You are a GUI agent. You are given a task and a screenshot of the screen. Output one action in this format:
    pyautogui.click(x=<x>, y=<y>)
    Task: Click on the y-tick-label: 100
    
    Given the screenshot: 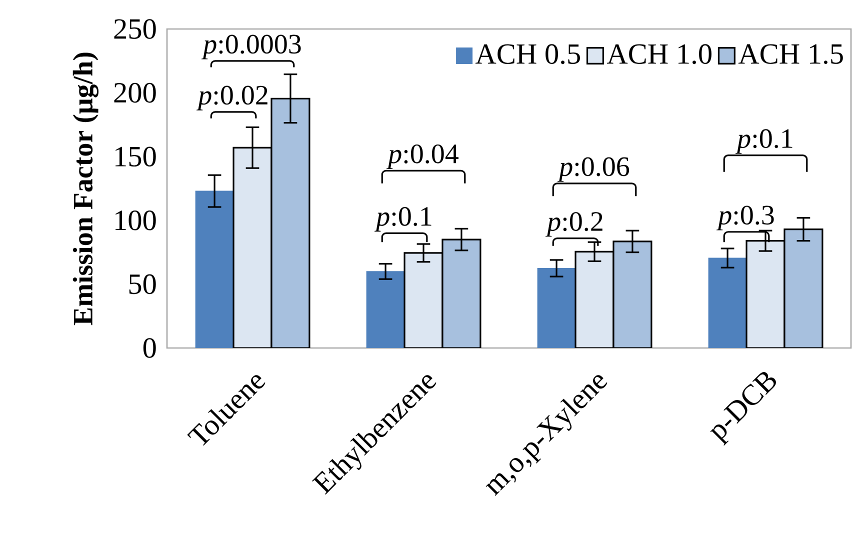 What is the action you would take?
    pyautogui.click(x=136, y=220)
    